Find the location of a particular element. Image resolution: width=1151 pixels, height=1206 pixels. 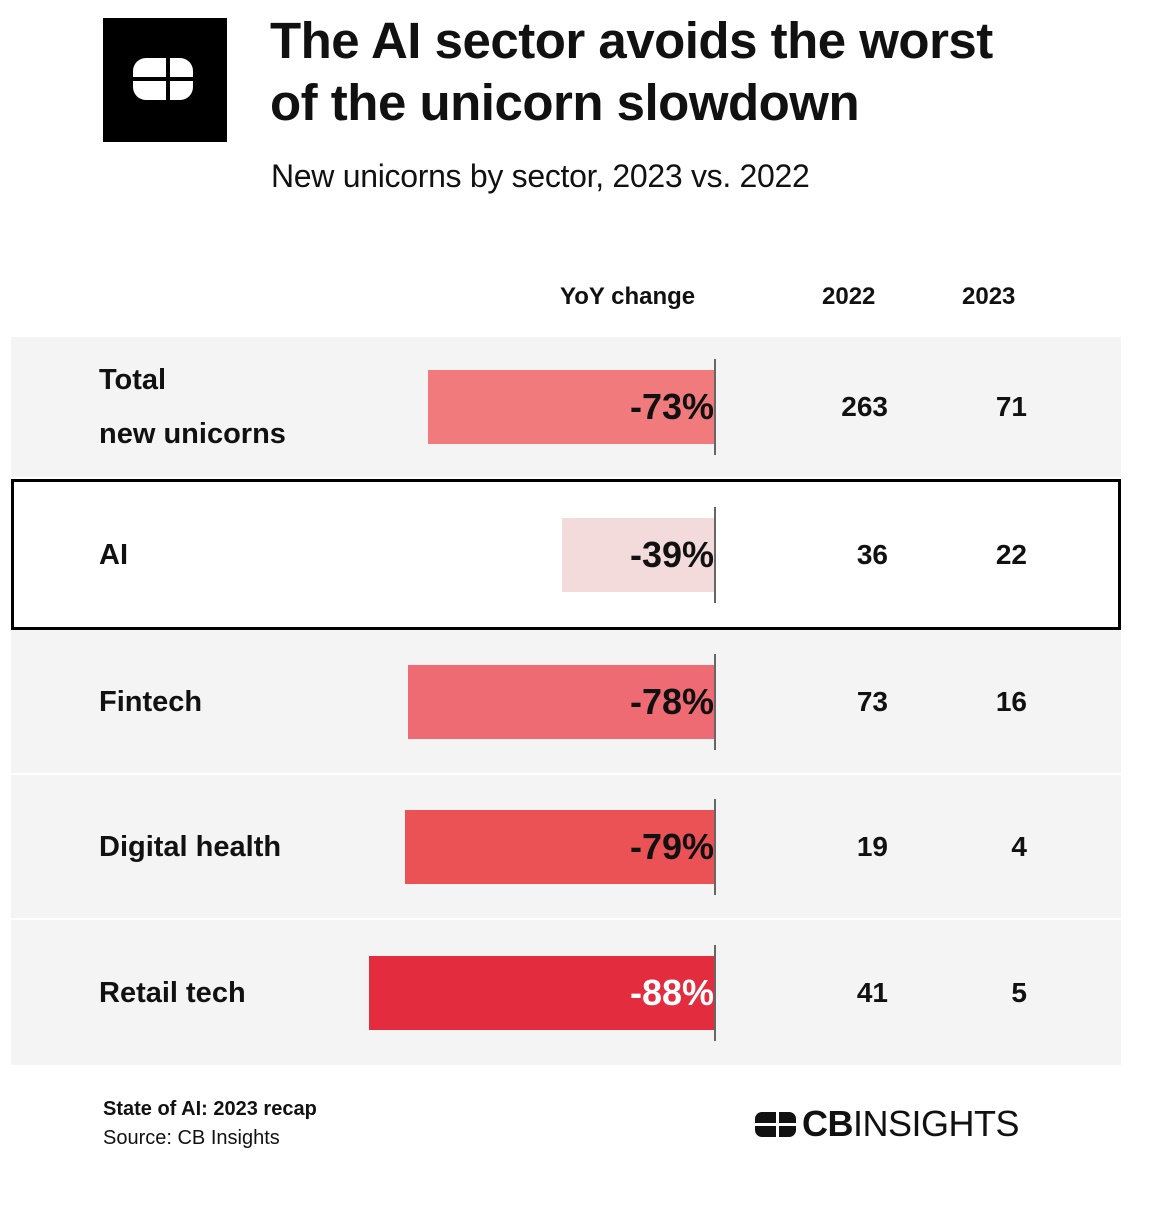

title-line-2: of the unicorn slowdown is located at coordinates (565, 102).